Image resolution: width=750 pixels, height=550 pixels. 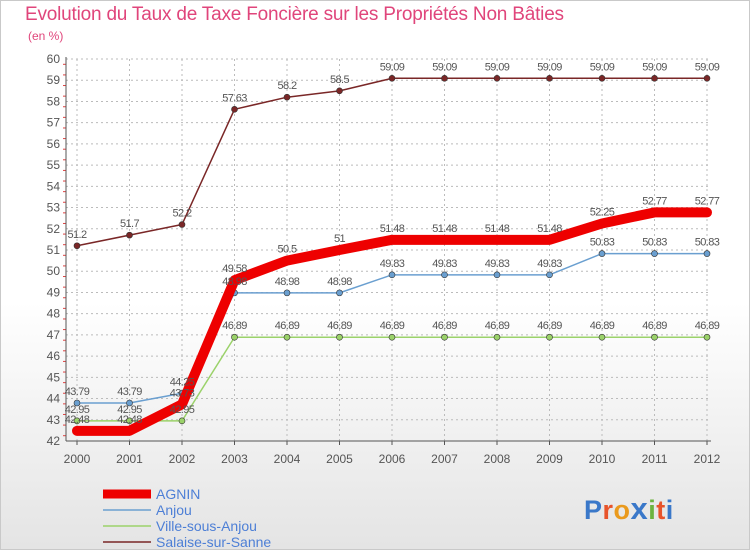 I want to click on y-tick-label: 42, so click(x=54, y=441).